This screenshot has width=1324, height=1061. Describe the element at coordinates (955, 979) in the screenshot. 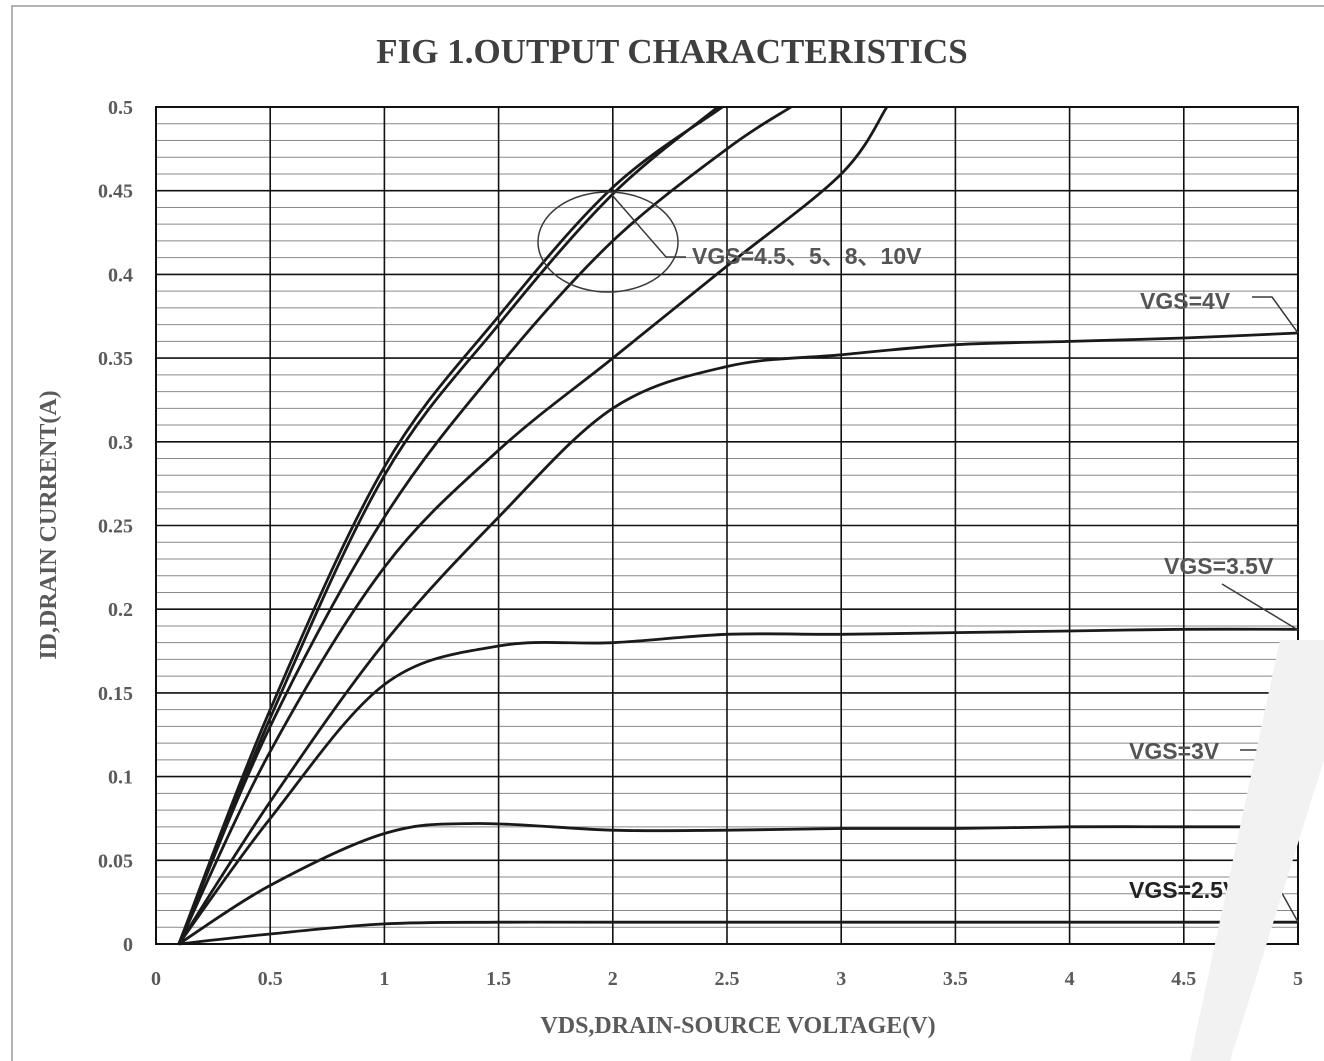

I see `x-tick-label: 3.5` at that location.